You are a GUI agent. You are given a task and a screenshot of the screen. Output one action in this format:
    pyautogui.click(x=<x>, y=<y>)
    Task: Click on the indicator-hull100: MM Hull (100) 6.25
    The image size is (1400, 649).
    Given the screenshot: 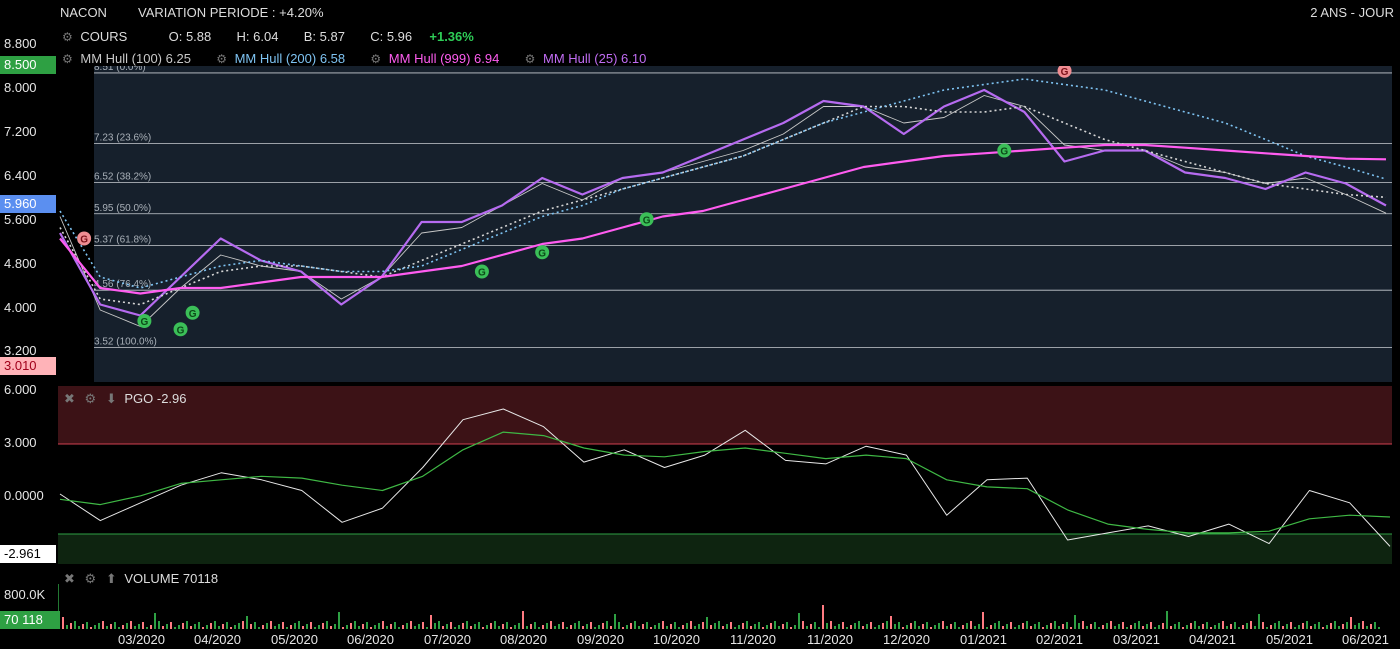 What is the action you would take?
    pyautogui.click(x=135, y=58)
    